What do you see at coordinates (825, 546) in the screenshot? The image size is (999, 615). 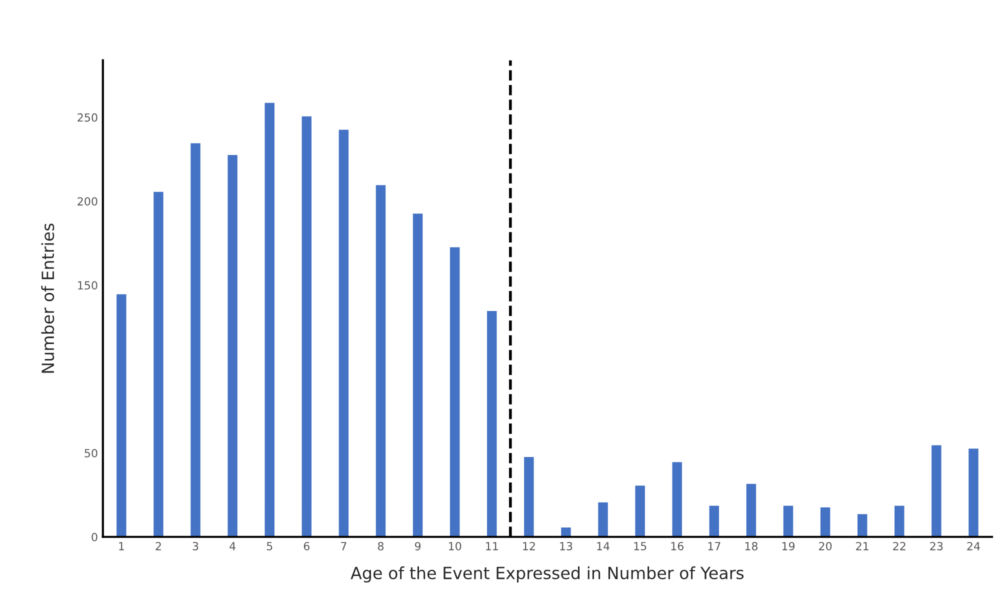 I see `x-tick-label: 20` at bounding box center [825, 546].